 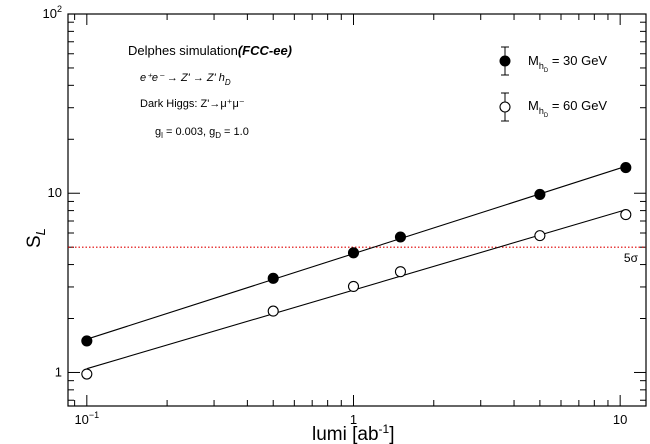 I want to click on annotation-dark-higgs: Dark Higgs: Z'→μ⁺μ⁻, so click(x=192, y=104).